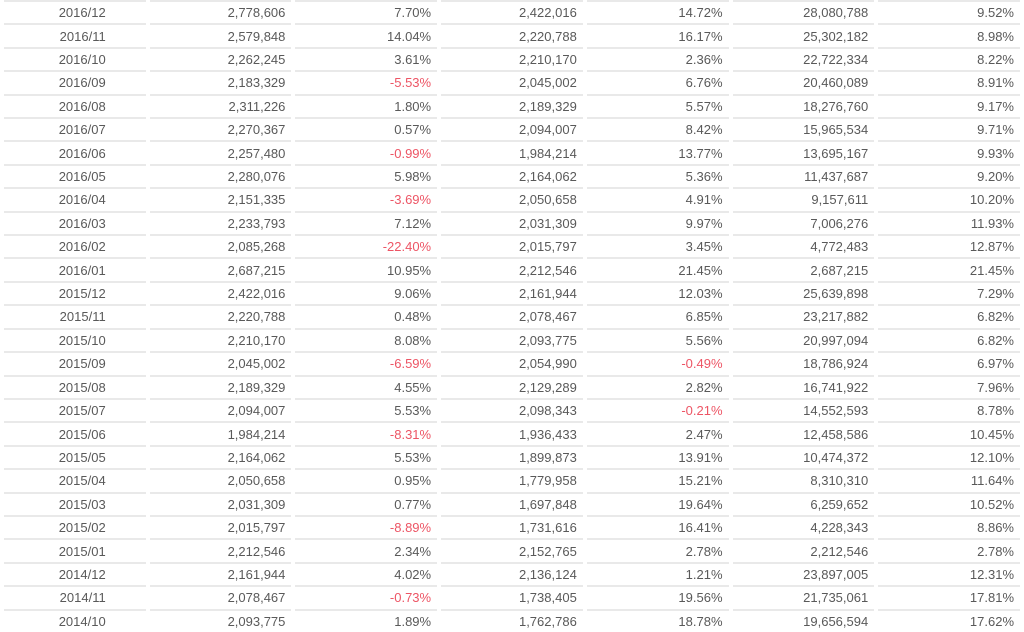 Image resolution: width=1024 pixels, height=632 pixels. Describe the element at coordinates (803, 620) in the screenshot. I see `value-cell: 19,656,594` at that location.